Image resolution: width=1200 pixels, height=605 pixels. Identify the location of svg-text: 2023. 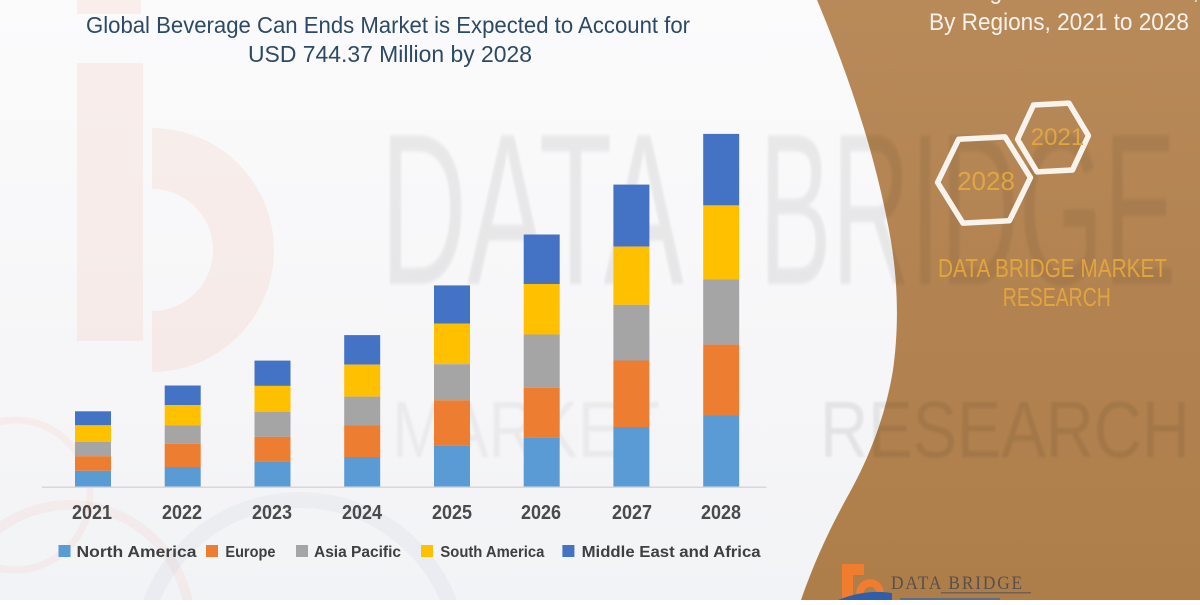
(272, 513).